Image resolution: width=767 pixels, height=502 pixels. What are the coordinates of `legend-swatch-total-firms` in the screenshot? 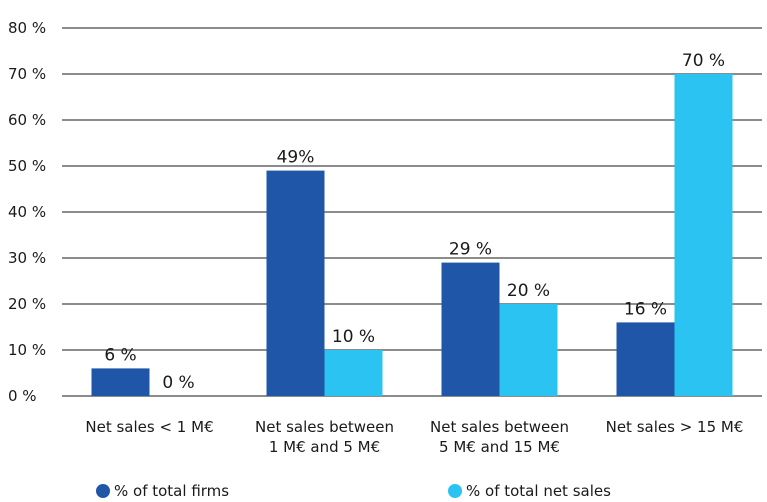 It's located at (103, 491).